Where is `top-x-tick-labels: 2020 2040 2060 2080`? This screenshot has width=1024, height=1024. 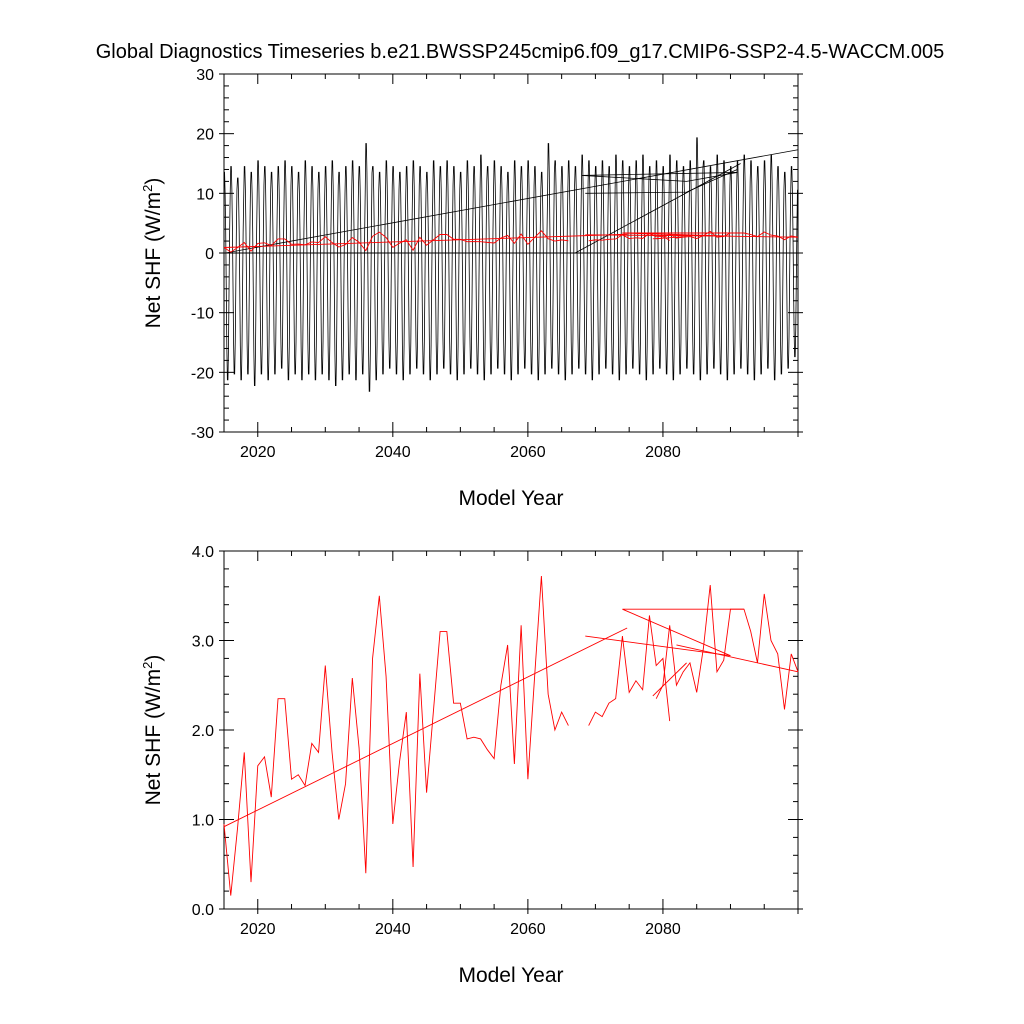
top-x-tick-labels: 2020 2040 2060 2080 is located at coordinates (460, 452).